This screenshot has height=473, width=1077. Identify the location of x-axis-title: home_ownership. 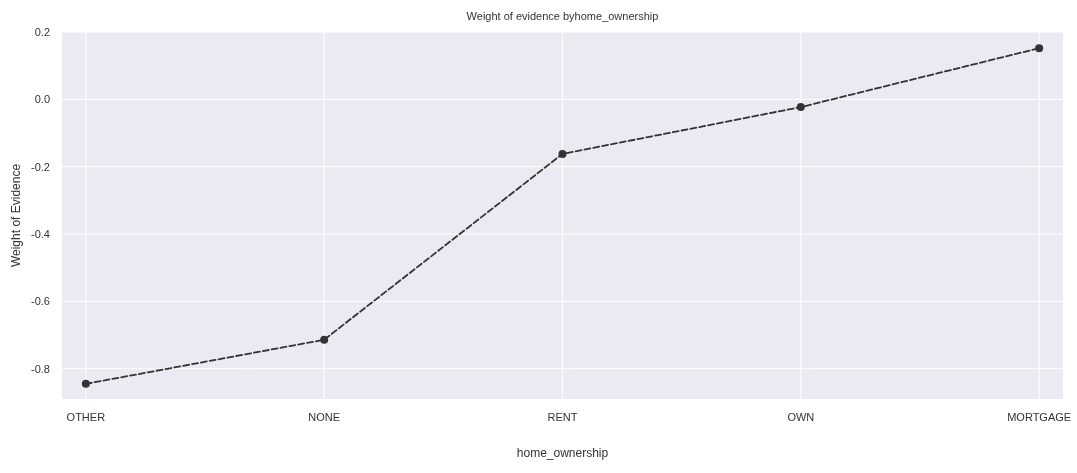
(562, 453).